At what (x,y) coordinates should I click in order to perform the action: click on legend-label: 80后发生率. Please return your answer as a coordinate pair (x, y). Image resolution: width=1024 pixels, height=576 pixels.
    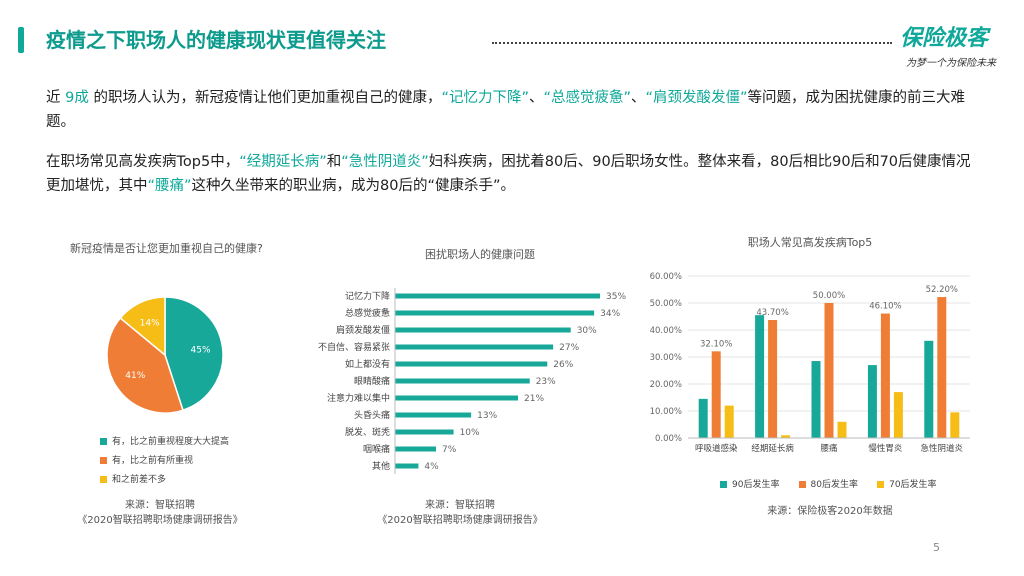
    Looking at the image, I should click on (834, 485).